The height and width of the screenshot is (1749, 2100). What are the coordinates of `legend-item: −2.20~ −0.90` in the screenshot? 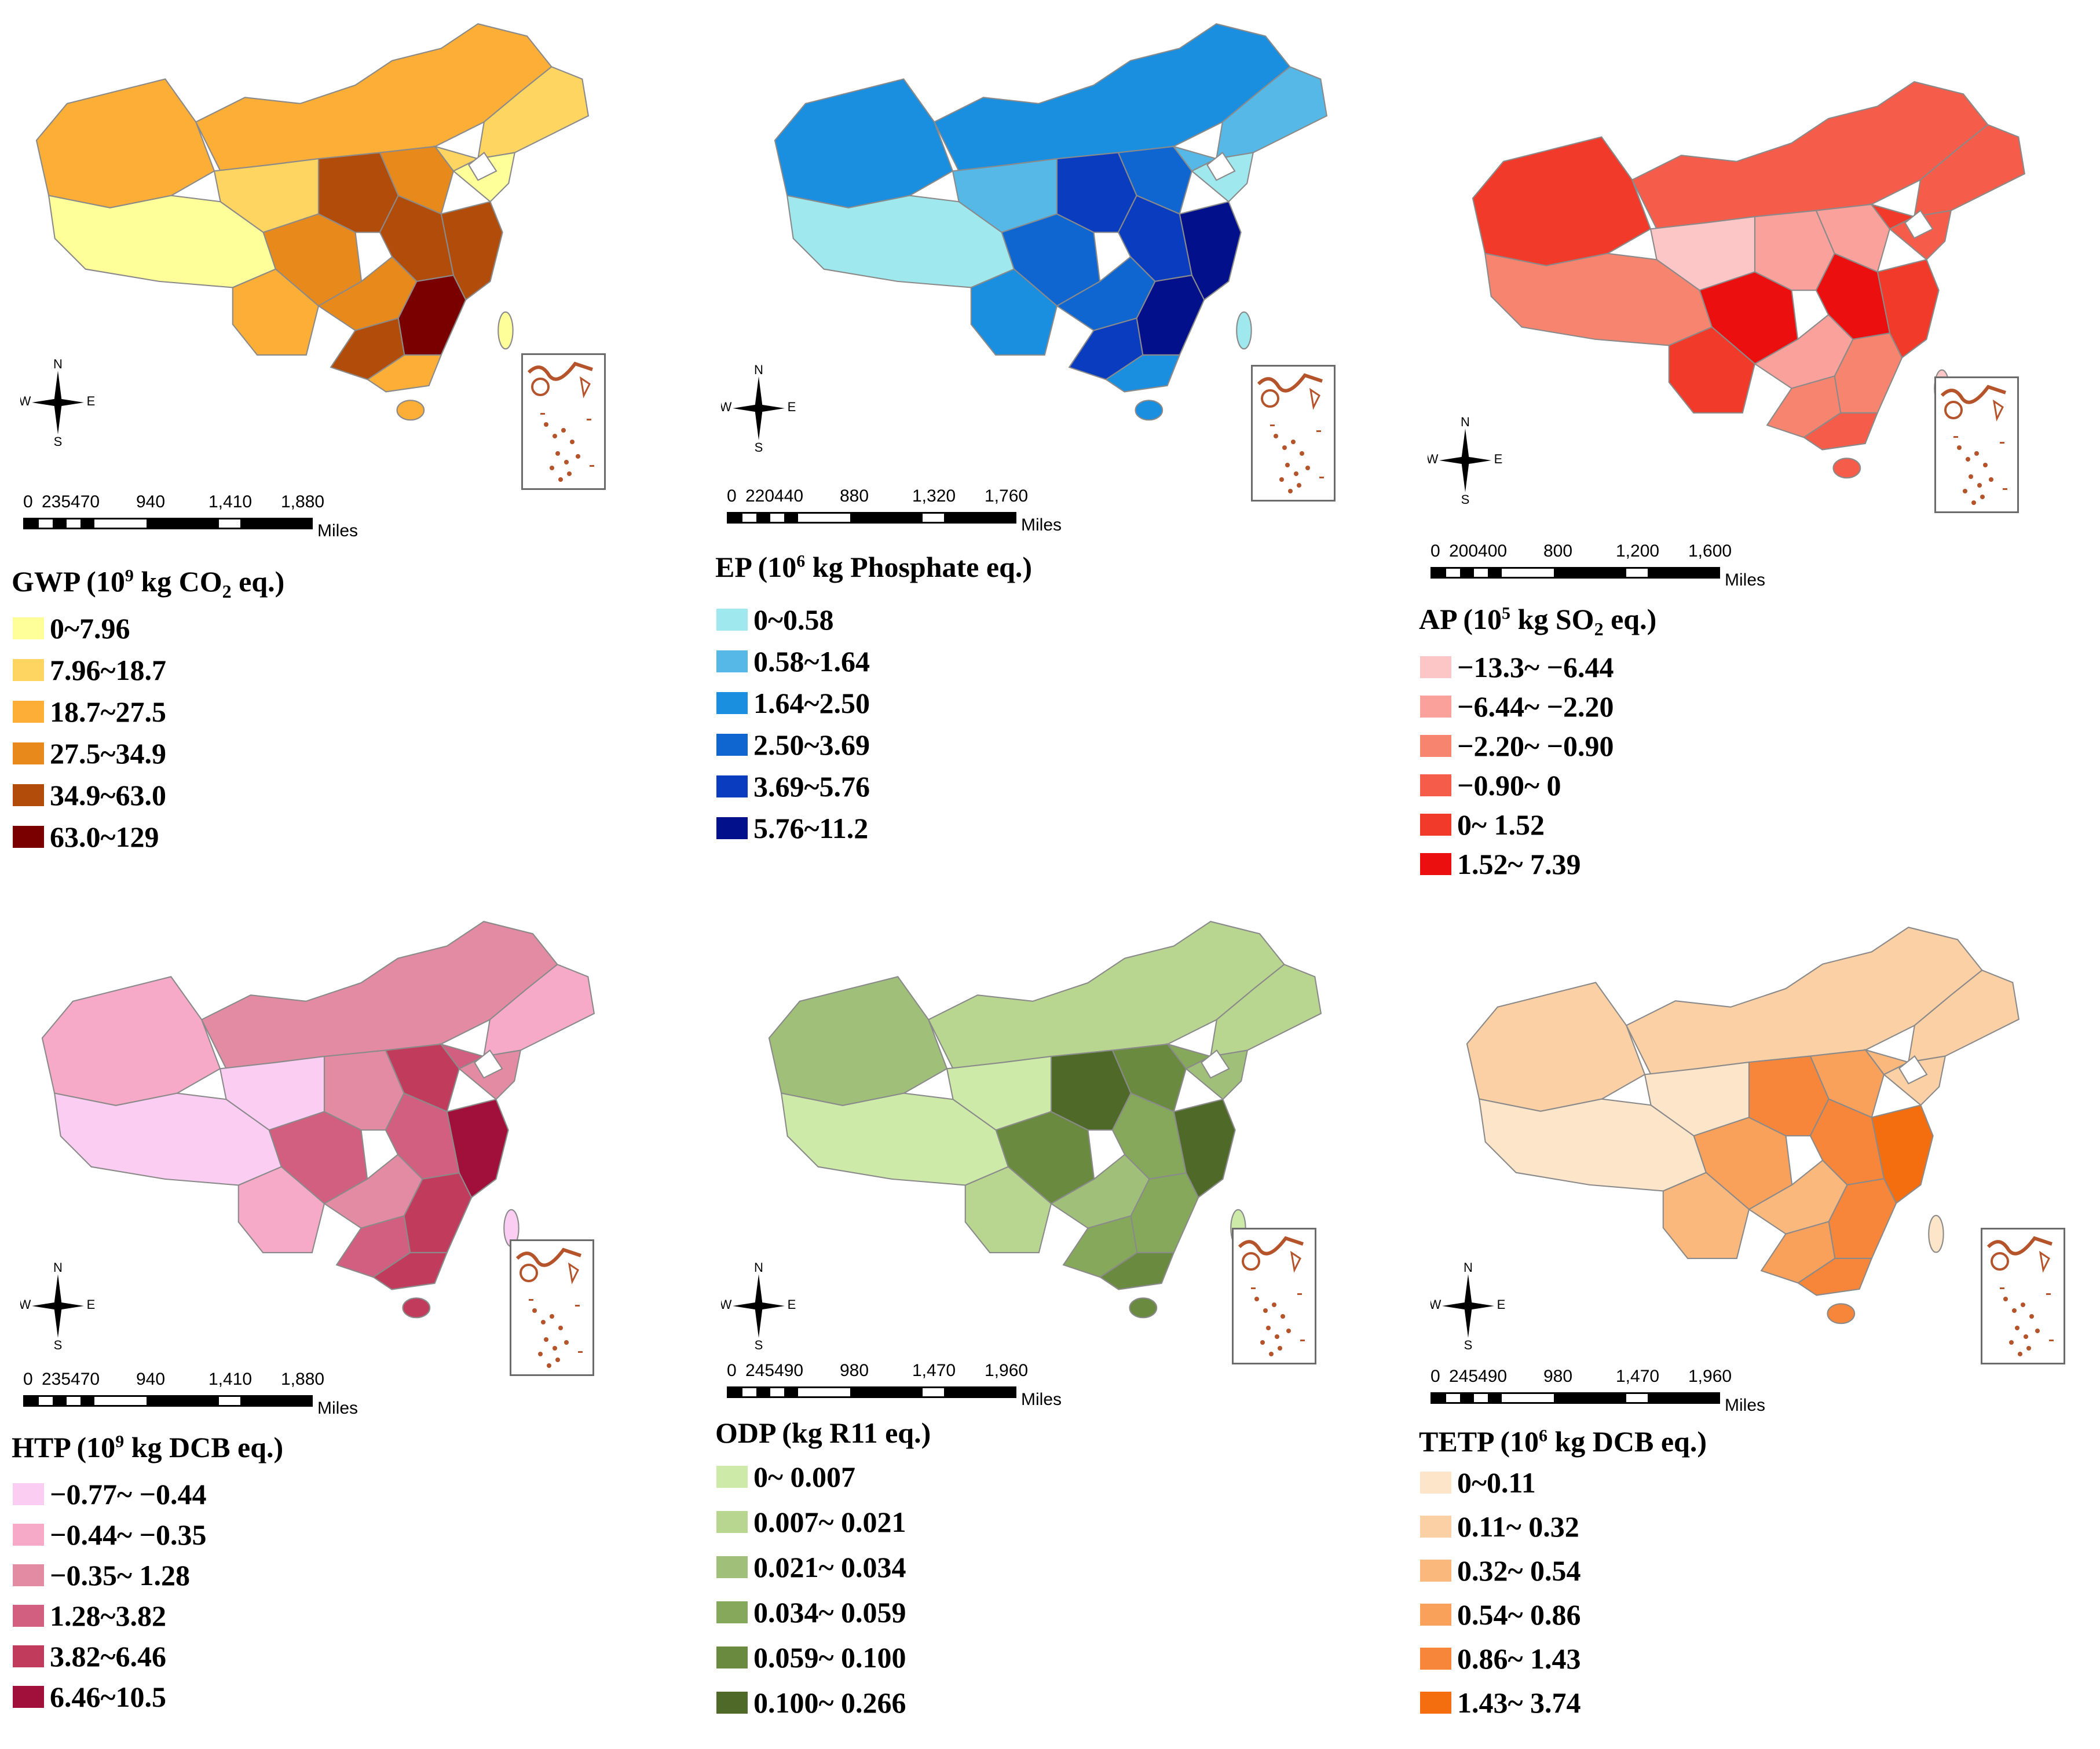 It's located at (1517, 746).